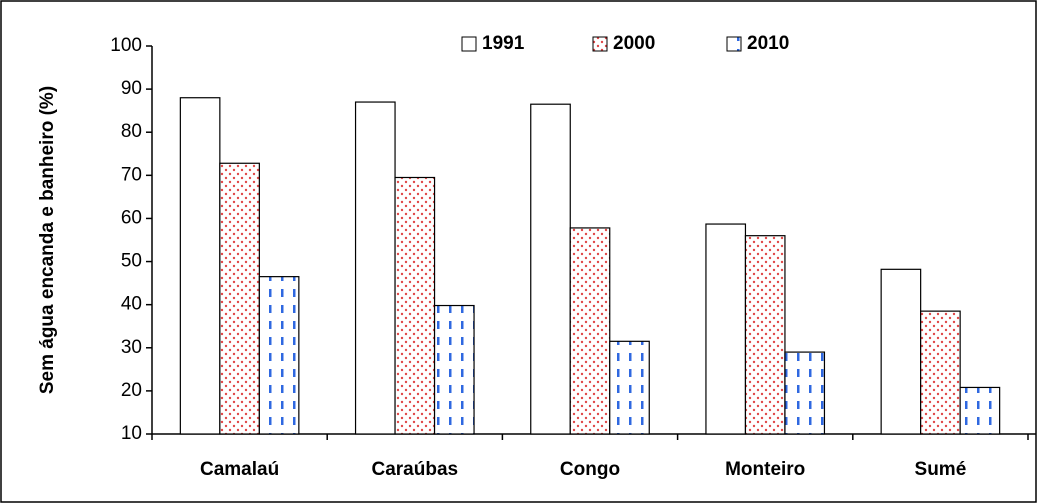 This screenshot has height=503, width=1037. What do you see at coordinates (131, 217) in the screenshot?
I see `y-tick-label: 60` at bounding box center [131, 217].